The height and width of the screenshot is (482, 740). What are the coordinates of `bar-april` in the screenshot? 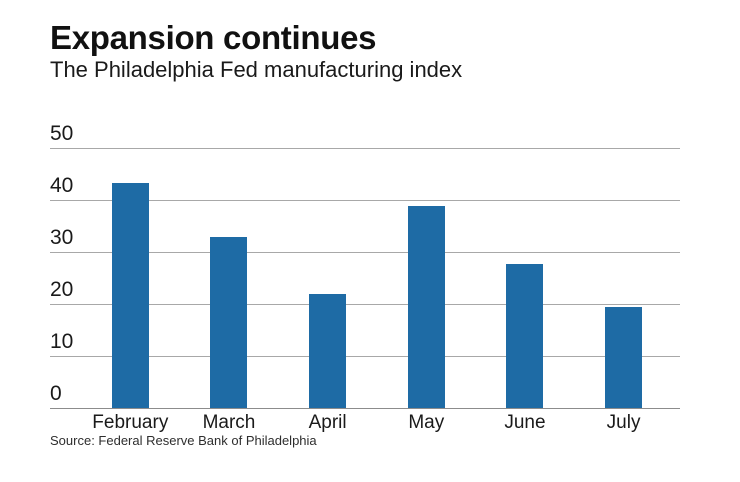 It's located at (328, 350).